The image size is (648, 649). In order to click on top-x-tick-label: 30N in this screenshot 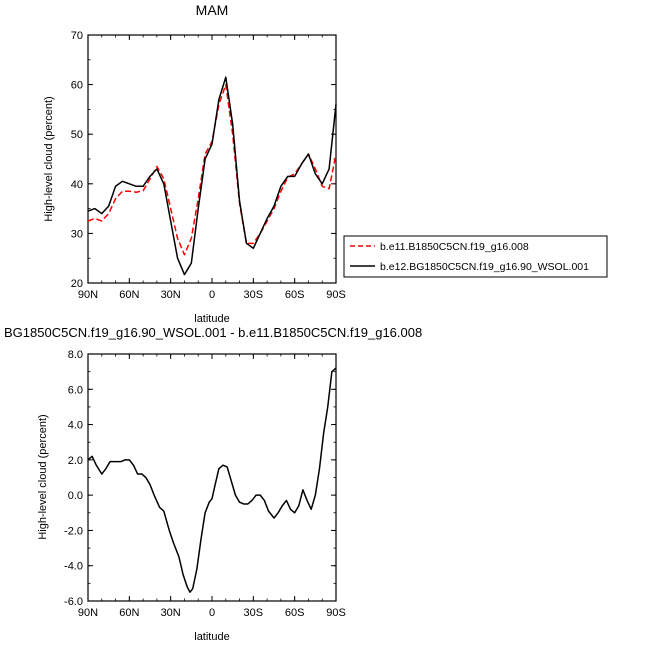, I will do `click(171, 295)`.